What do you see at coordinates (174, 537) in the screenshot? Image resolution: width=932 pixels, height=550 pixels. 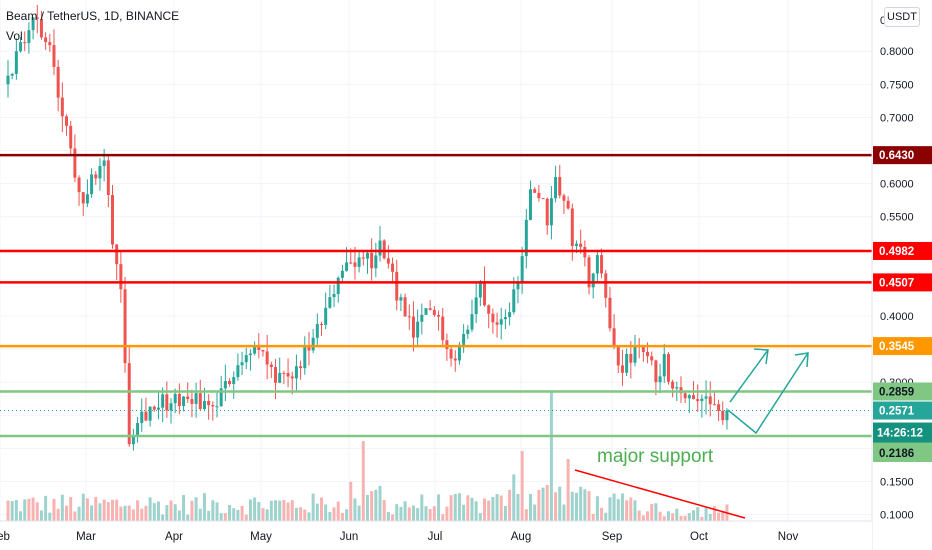 I see `time-tick-label: Apr` at bounding box center [174, 537].